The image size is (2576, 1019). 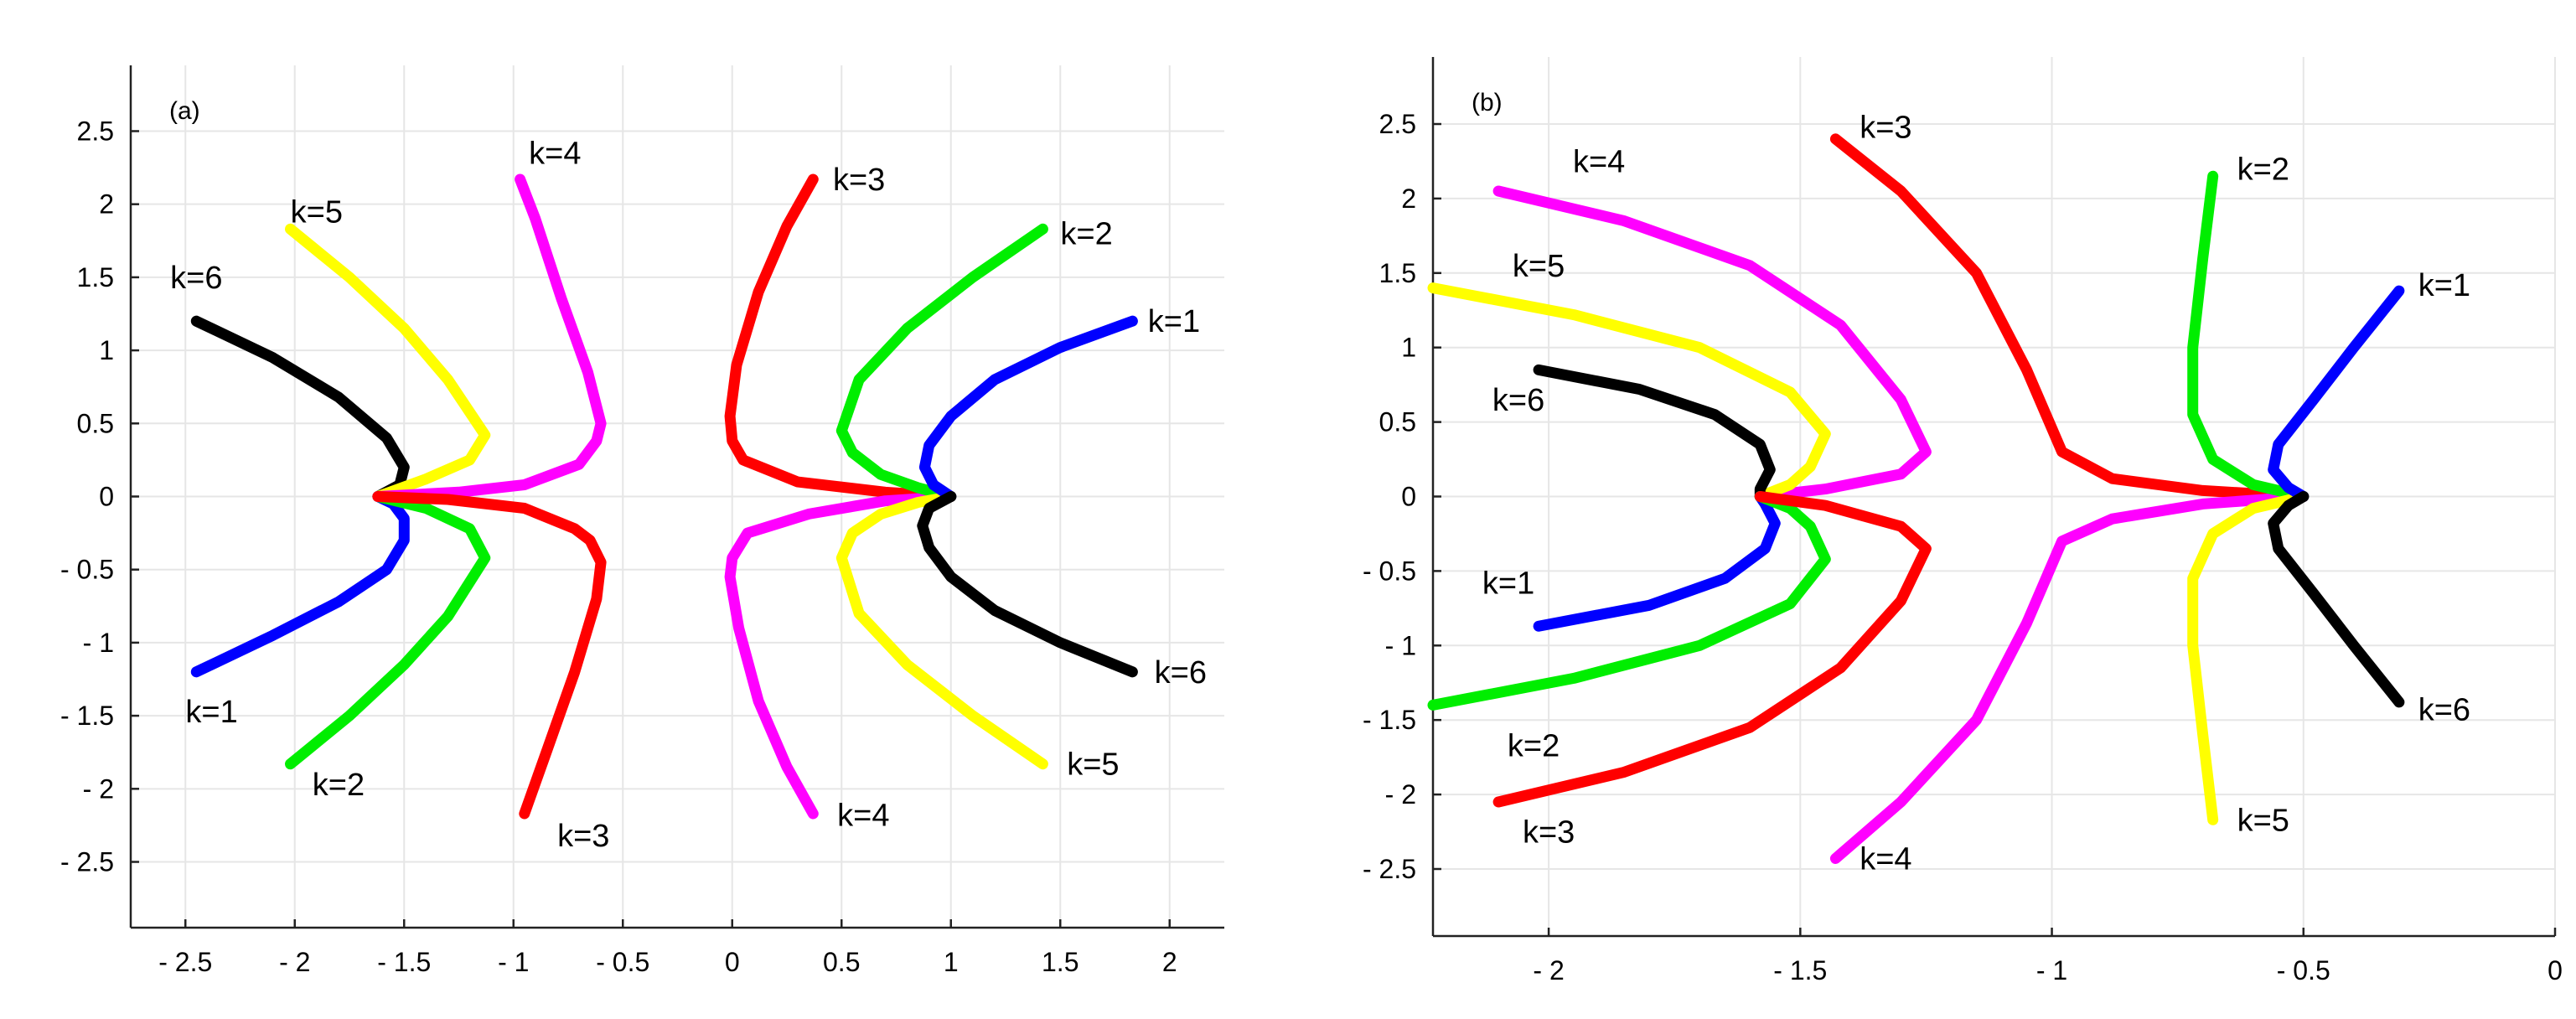 I want to click on a-y-tick-label: - 1.5, so click(x=87, y=716).